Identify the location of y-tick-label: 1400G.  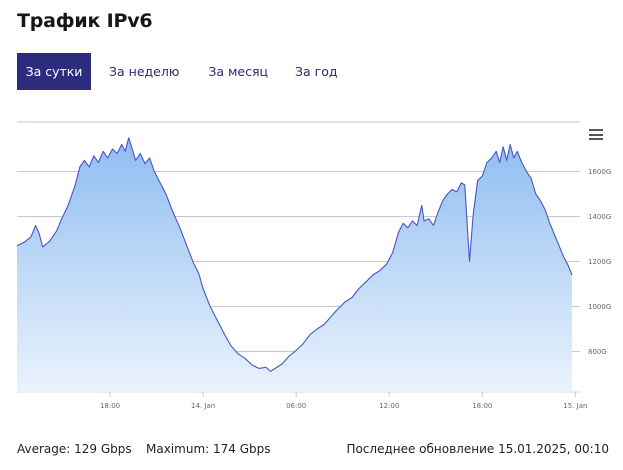
(599, 217).